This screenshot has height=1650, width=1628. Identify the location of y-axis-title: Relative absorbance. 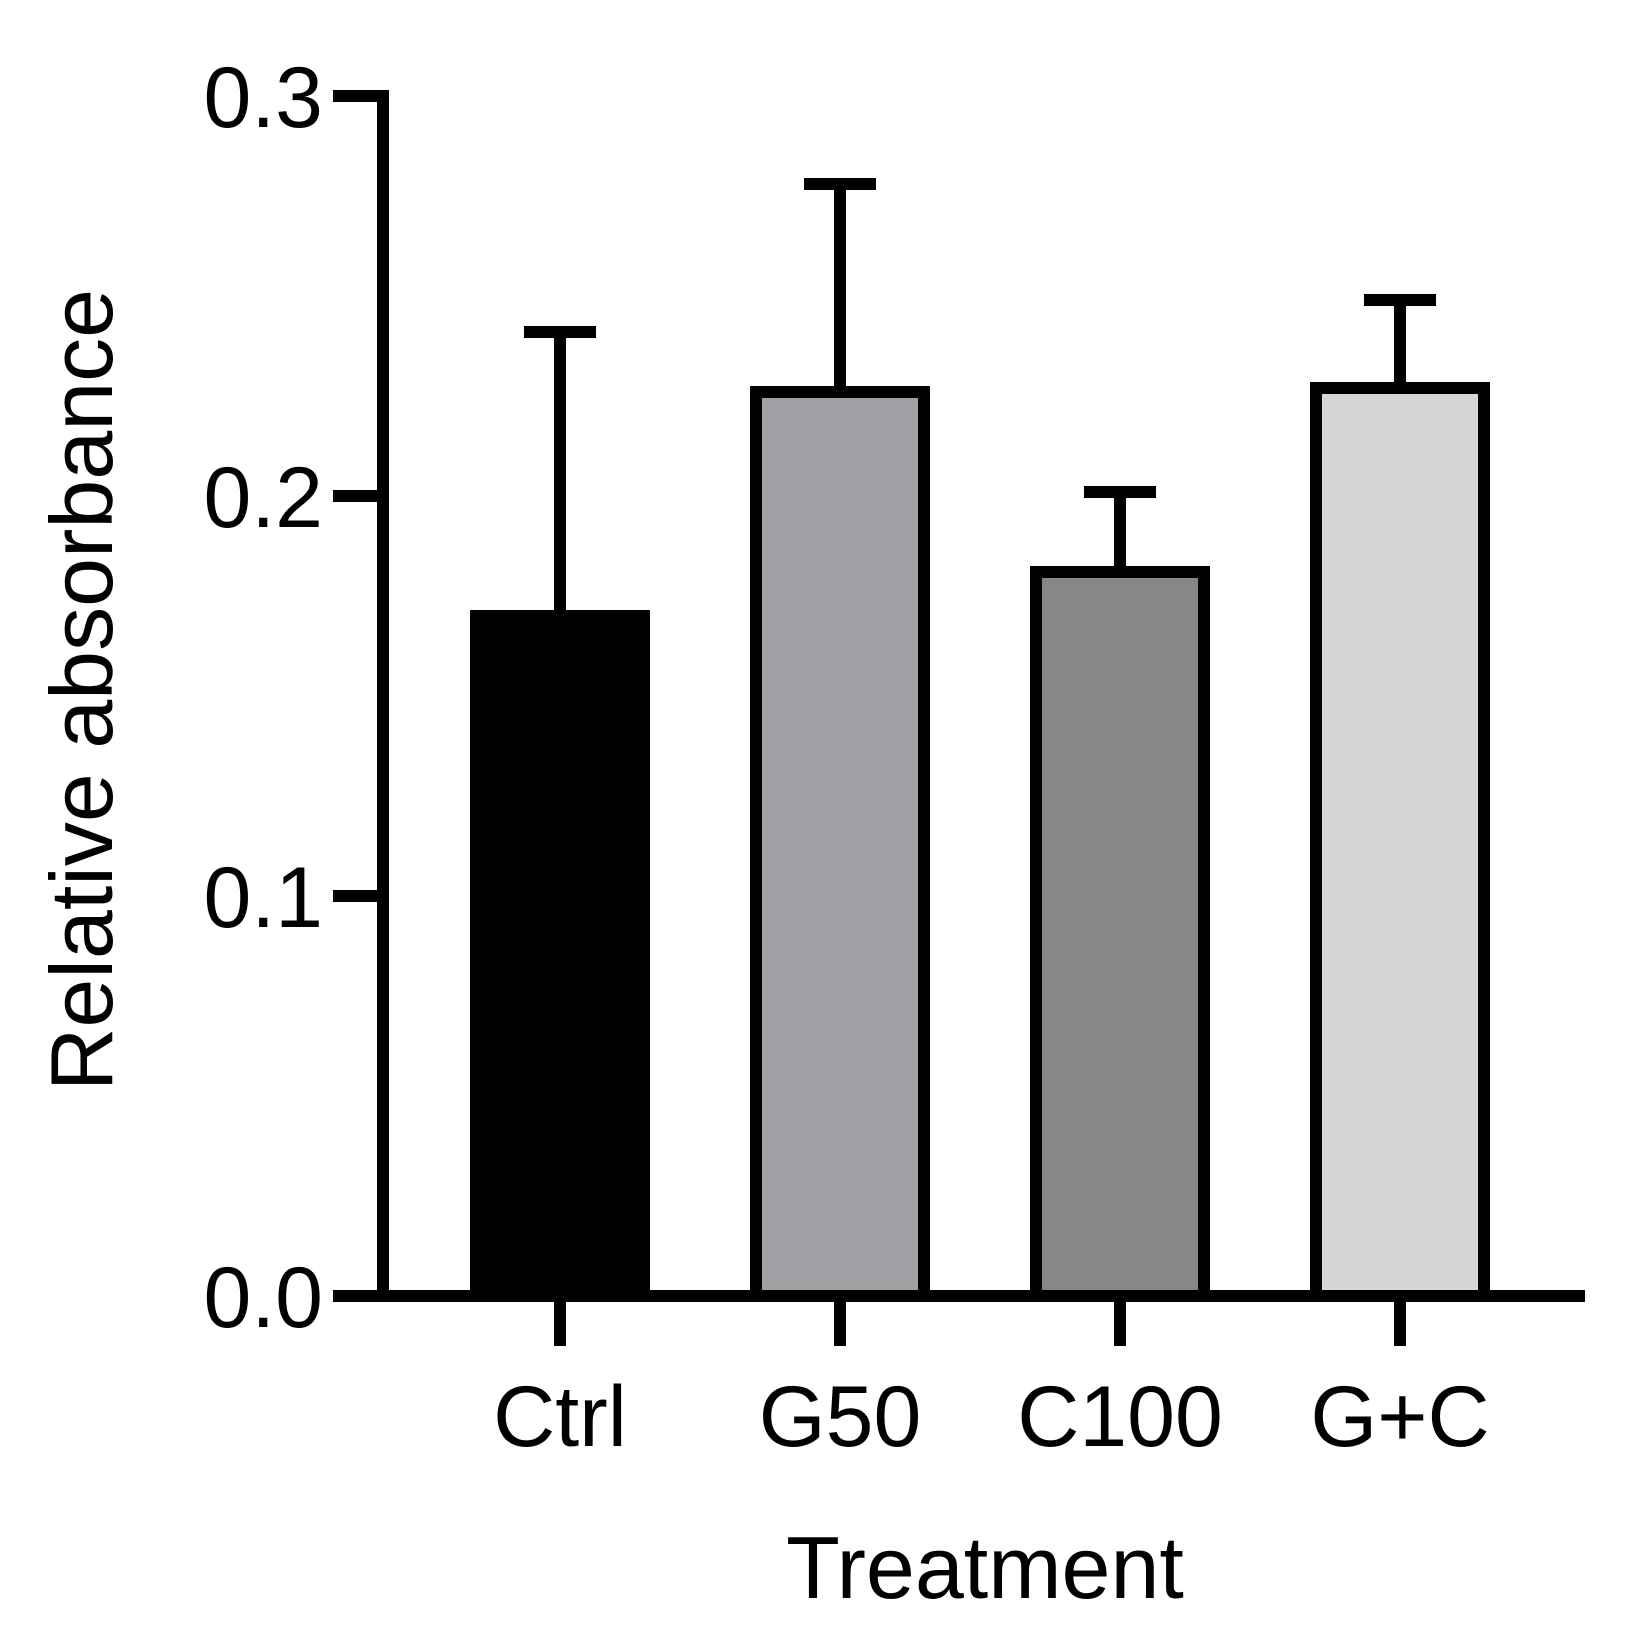
(81, 690).